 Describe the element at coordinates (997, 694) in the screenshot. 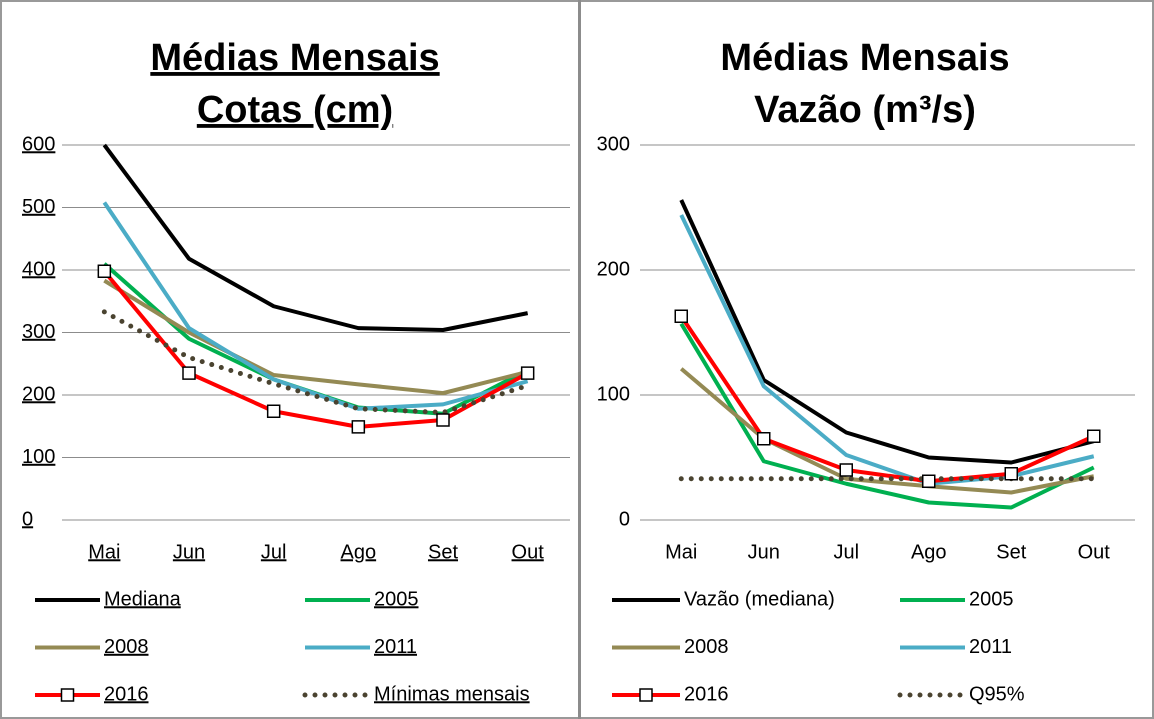

I see `legend-label: Q95%` at that location.